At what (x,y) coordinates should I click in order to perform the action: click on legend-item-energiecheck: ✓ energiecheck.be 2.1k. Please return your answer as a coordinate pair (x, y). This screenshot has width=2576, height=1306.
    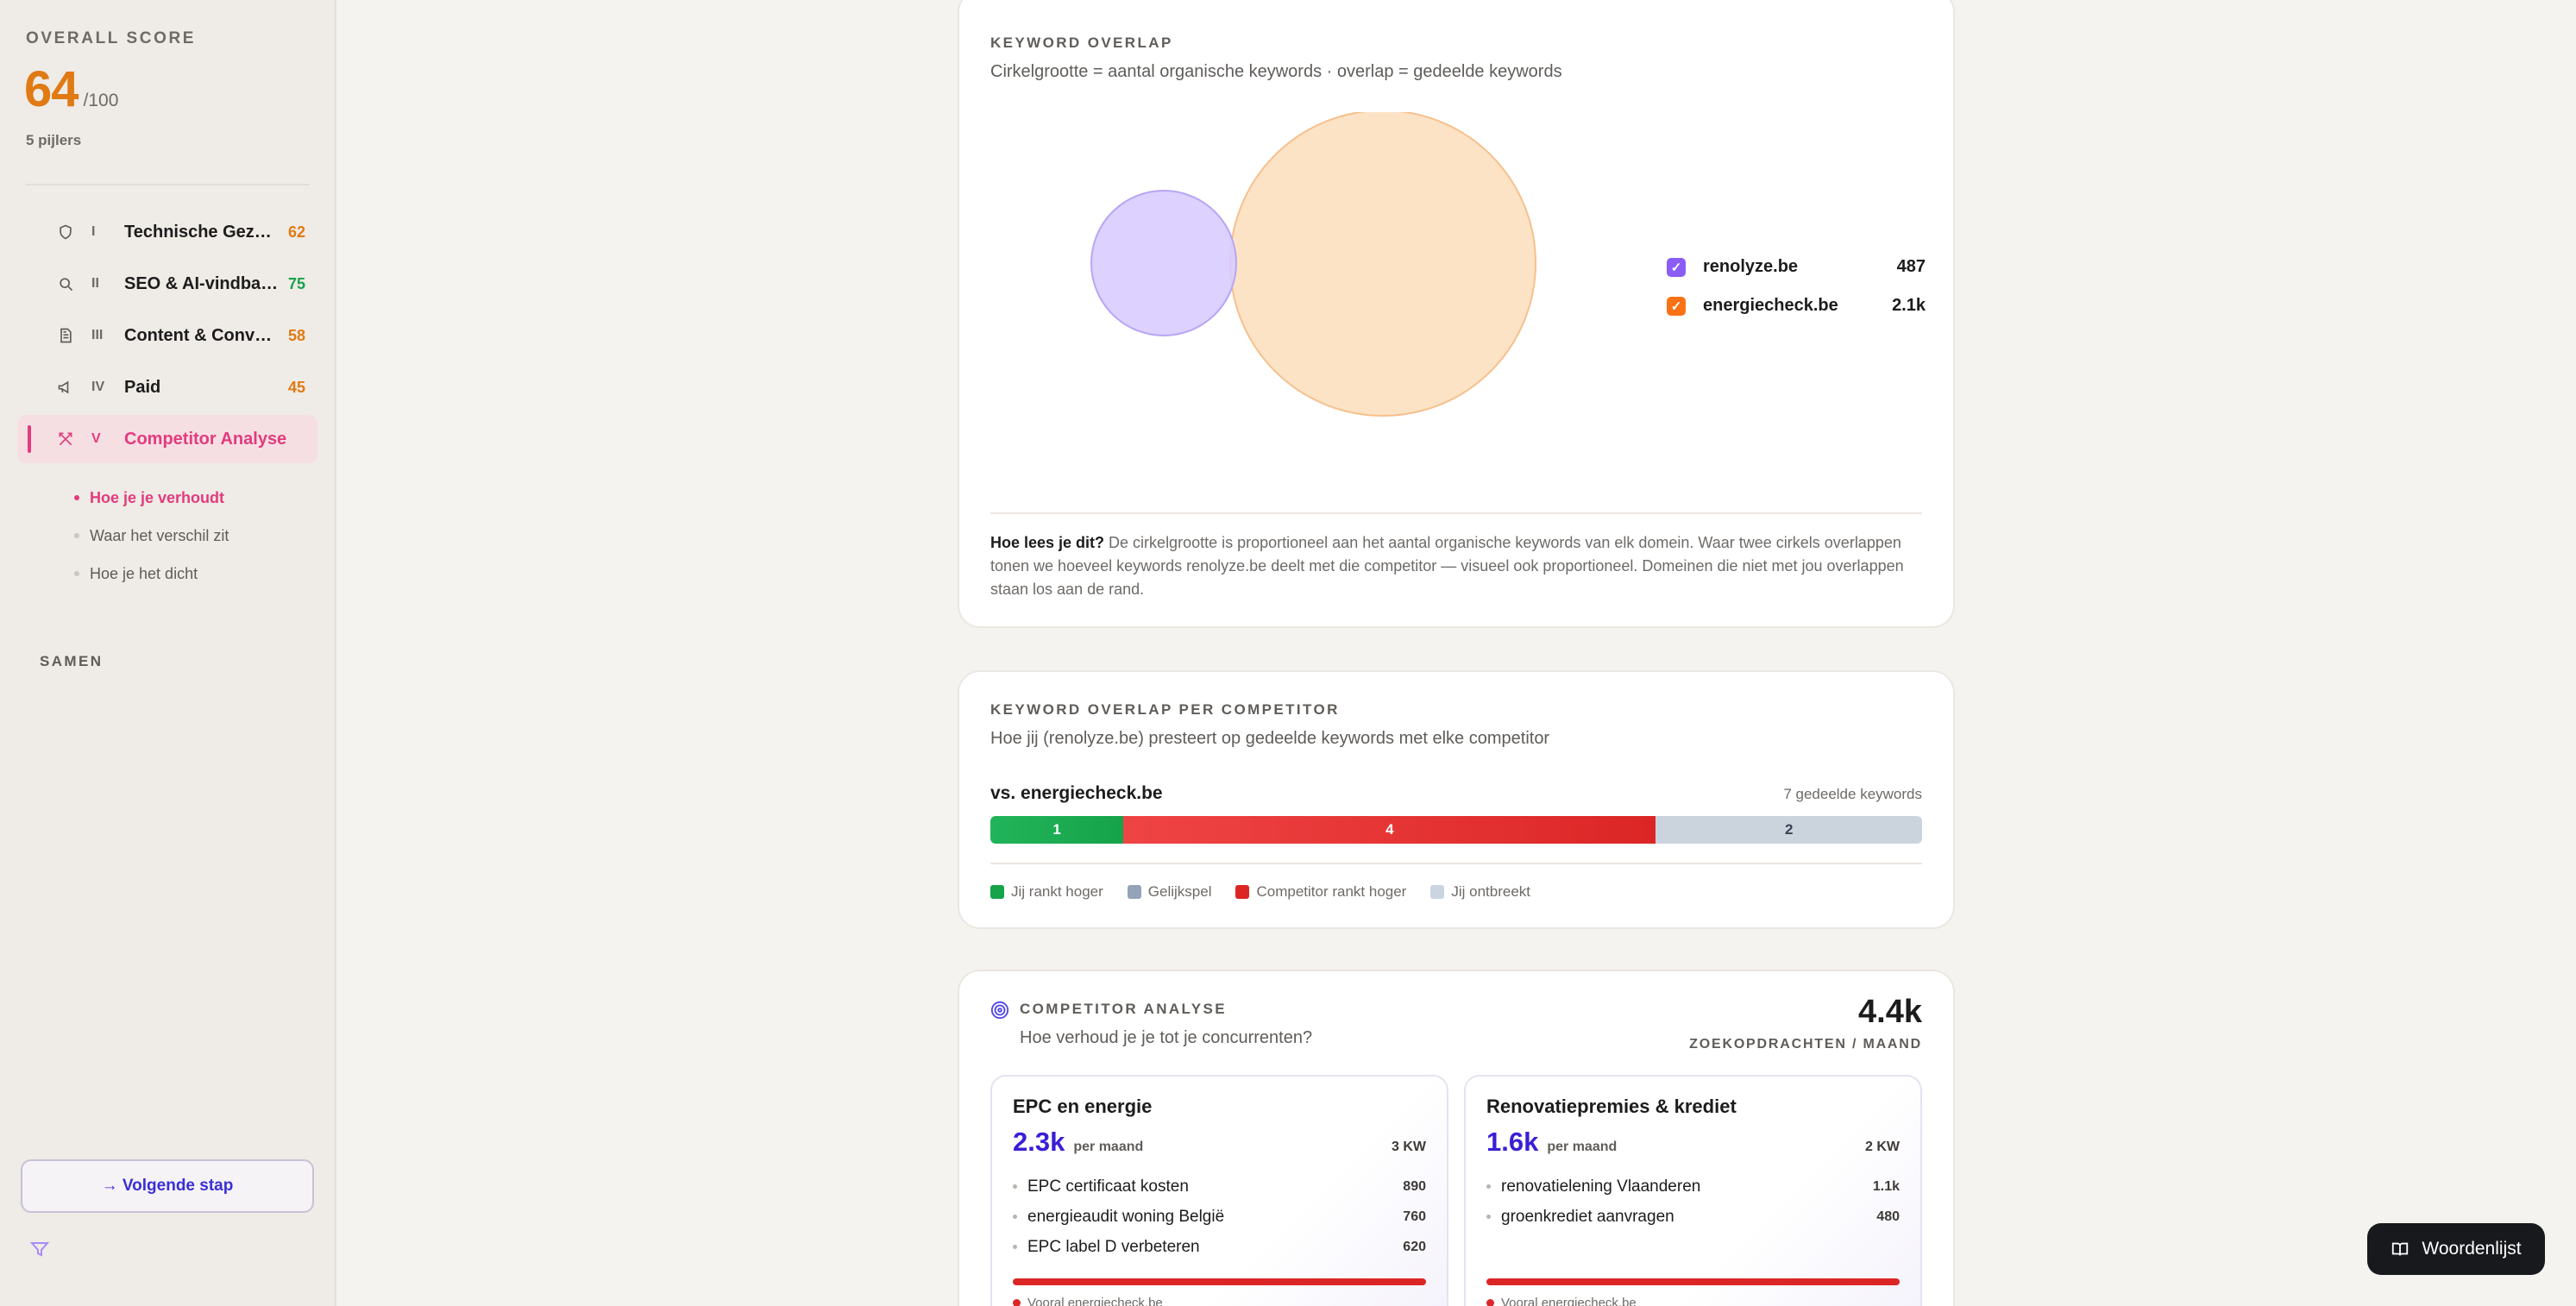
    Looking at the image, I should click on (1796, 306).